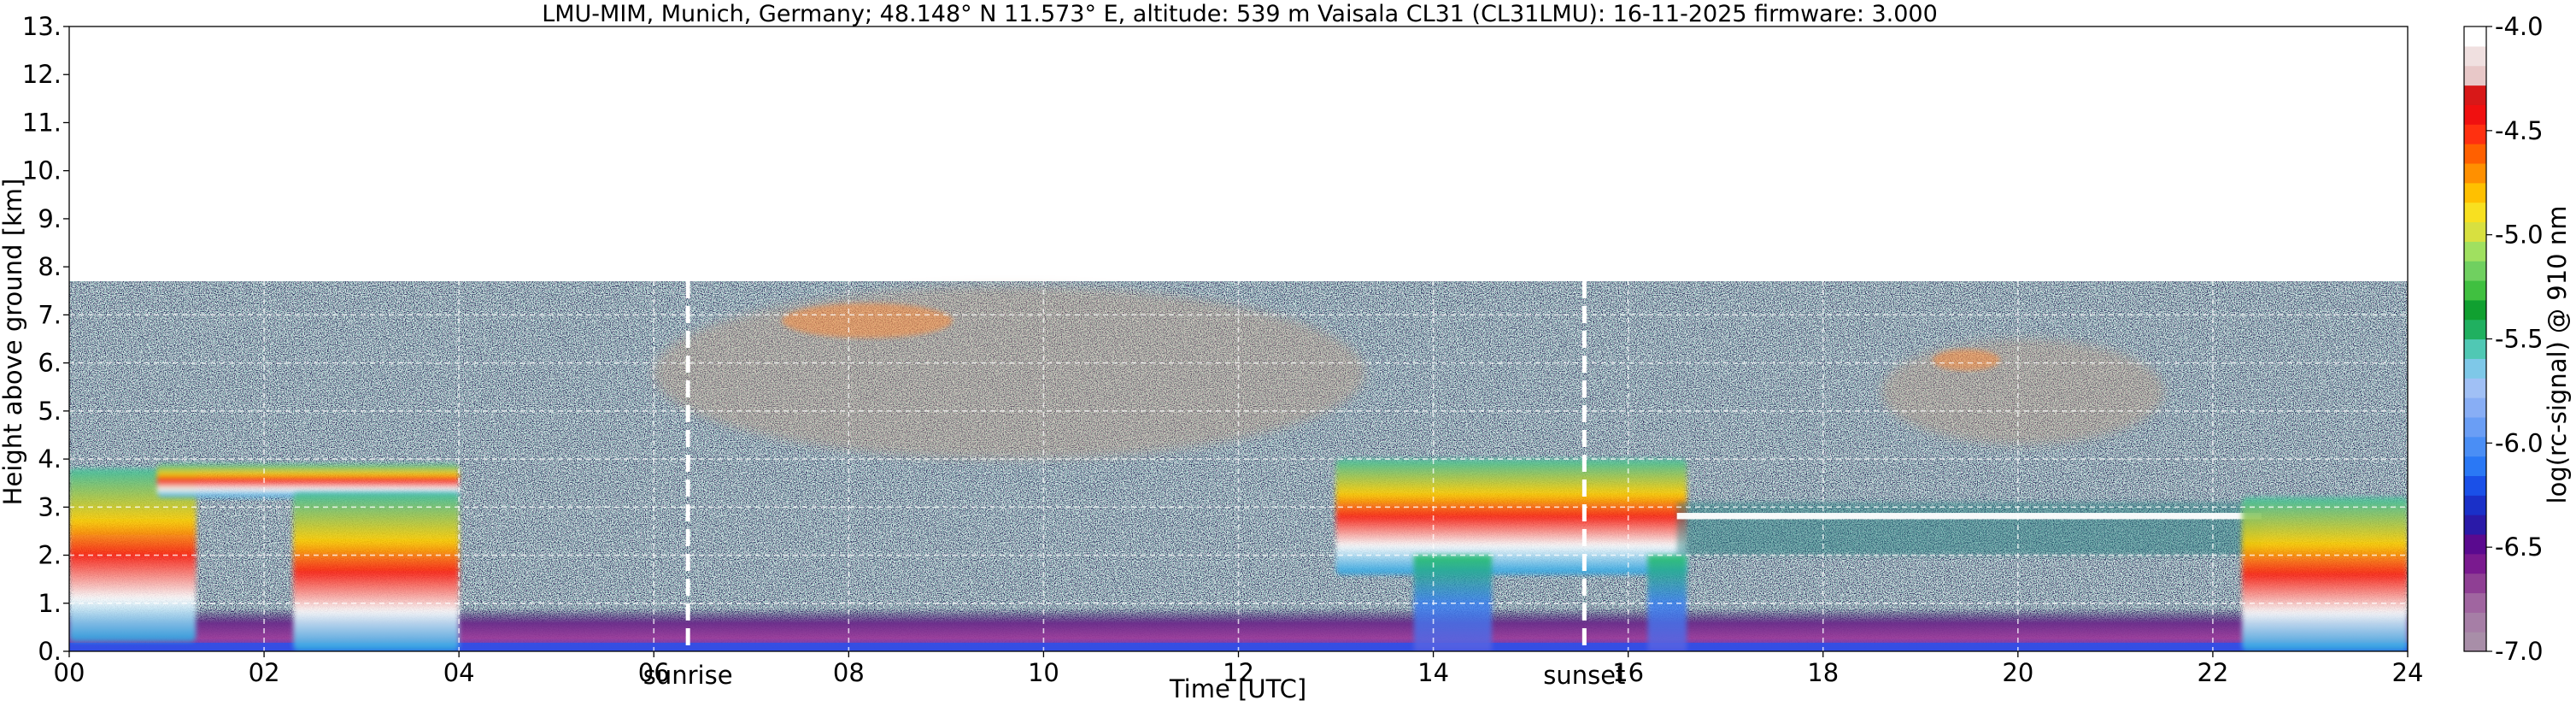 This screenshot has height=706, width=2576. What do you see at coordinates (69, 672) in the screenshot?
I see `x-tick-label: 00` at bounding box center [69, 672].